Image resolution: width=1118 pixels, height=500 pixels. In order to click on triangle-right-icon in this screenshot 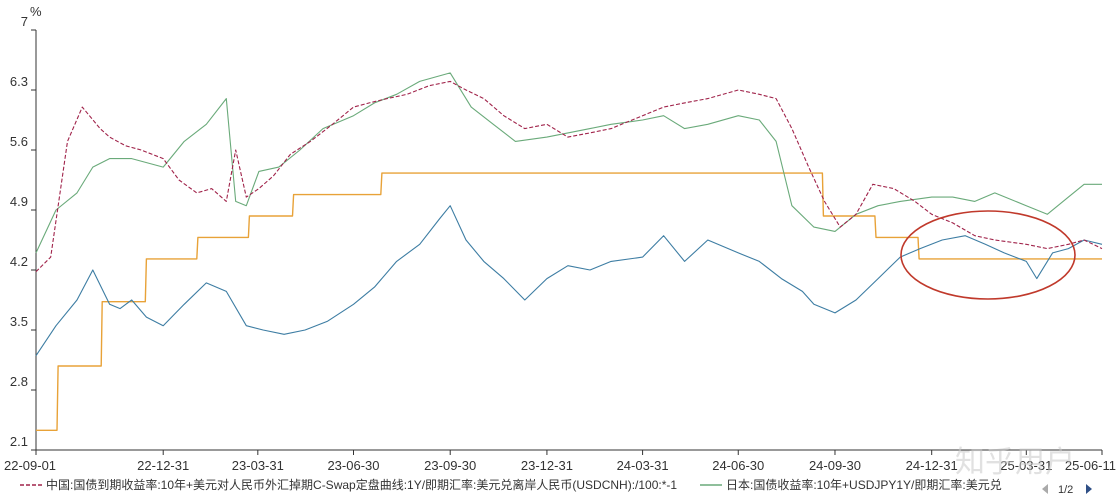, I will do `click(1089, 489)`.